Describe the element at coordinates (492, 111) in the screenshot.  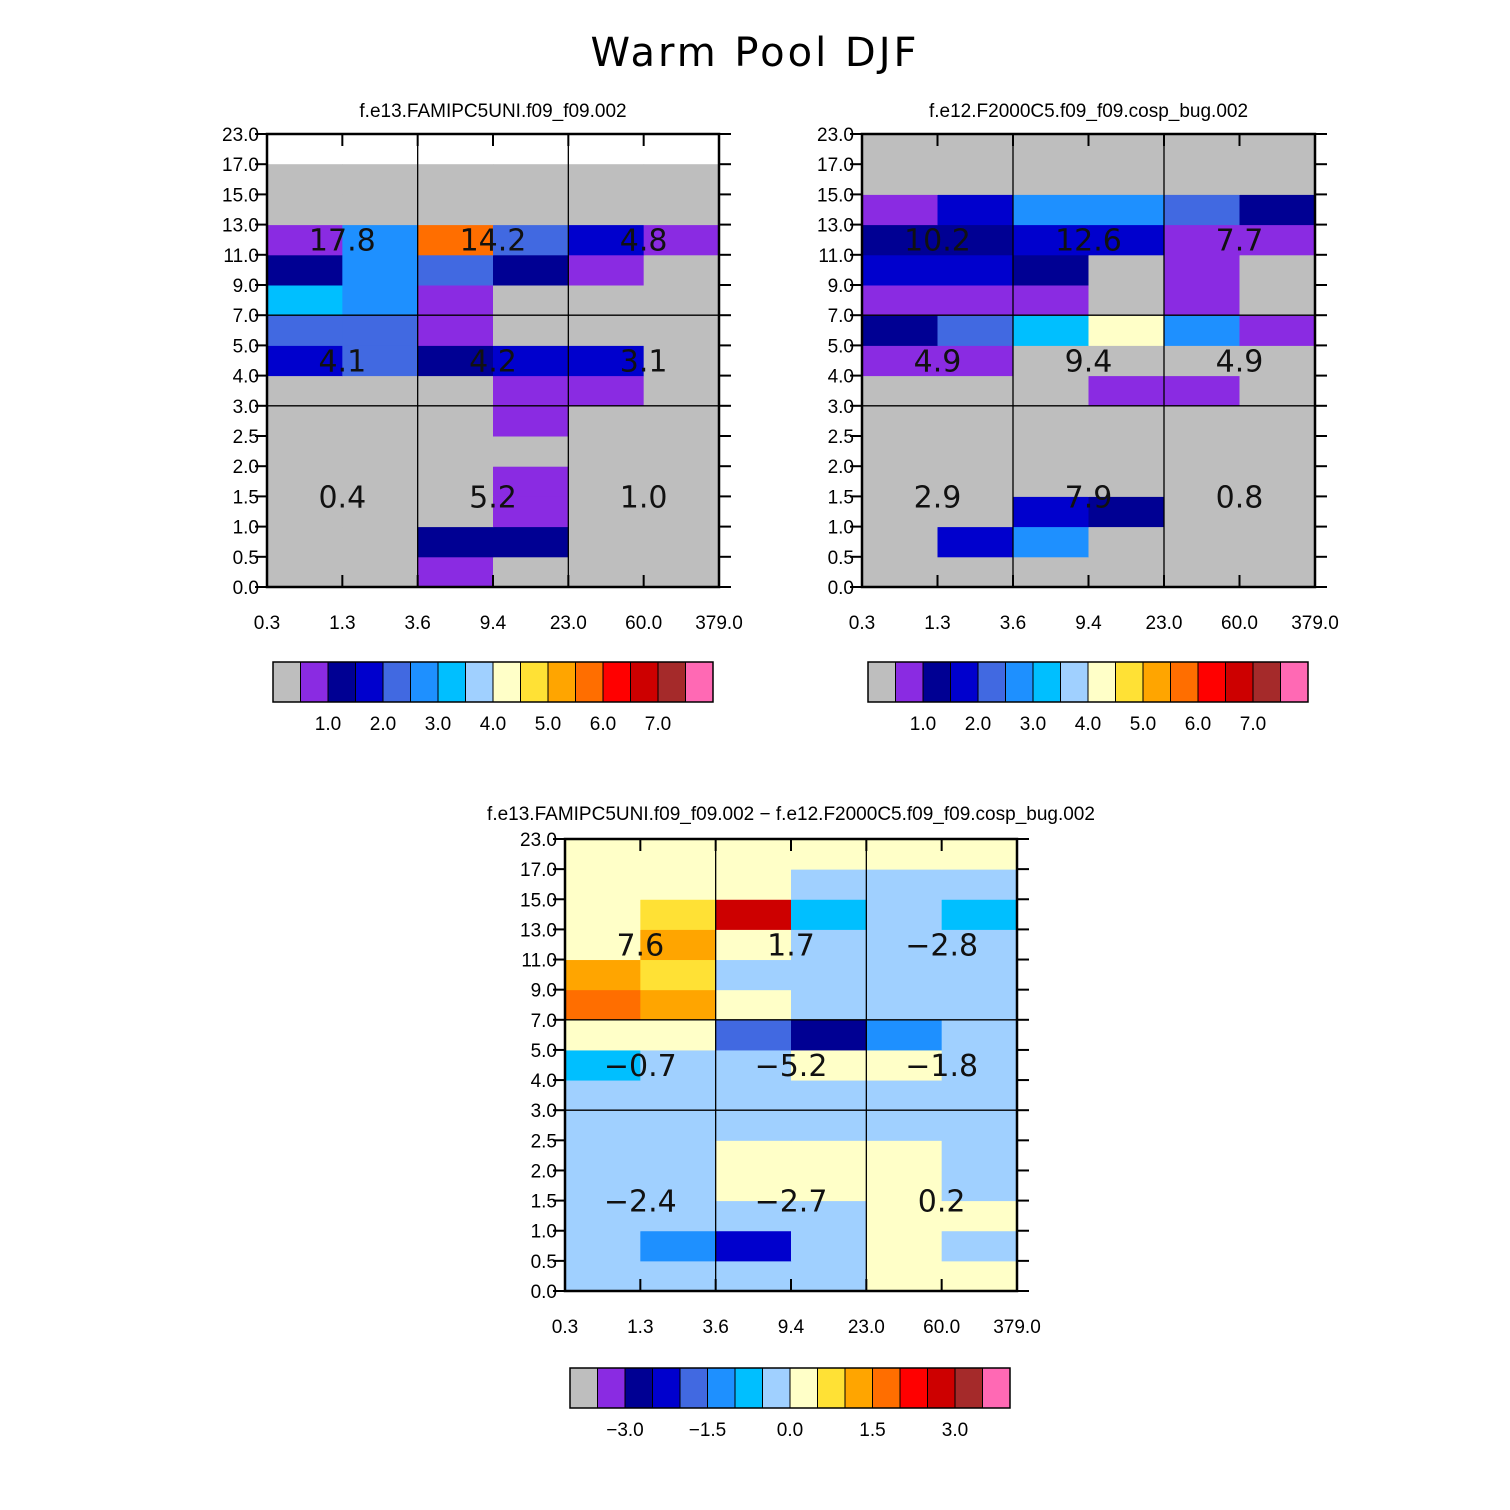
I see `panel-title: f.e13.FAMIPC5UNI.f09_f09.002` at that location.